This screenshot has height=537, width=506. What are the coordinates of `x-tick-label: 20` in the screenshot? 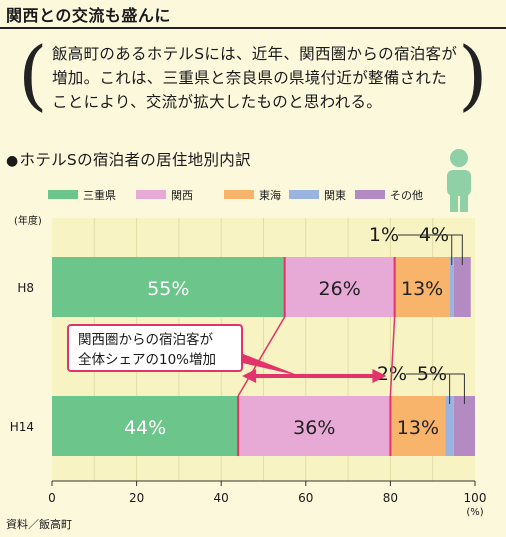 It's located at (136, 498).